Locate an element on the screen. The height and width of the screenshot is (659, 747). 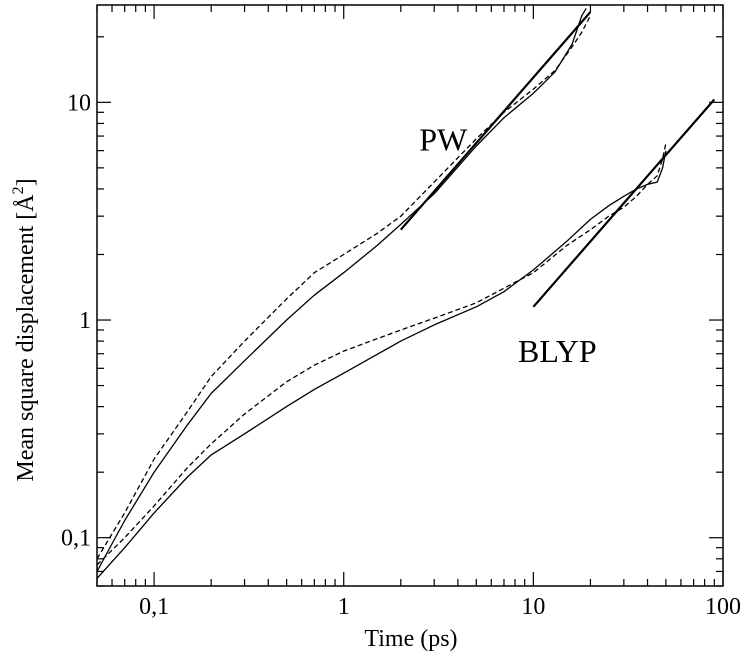
series-blyp-fit-line is located at coordinates (624, 203).